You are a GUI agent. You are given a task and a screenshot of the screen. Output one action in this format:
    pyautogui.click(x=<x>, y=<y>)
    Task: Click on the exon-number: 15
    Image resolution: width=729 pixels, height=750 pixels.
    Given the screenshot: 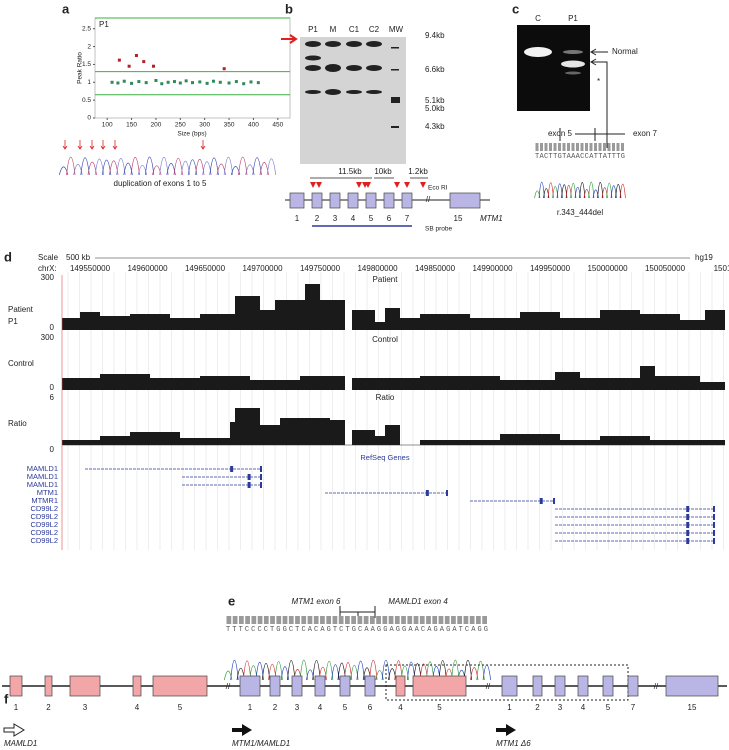 What is the action you would take?
    pyautogui.click(x=458, y=218)
    